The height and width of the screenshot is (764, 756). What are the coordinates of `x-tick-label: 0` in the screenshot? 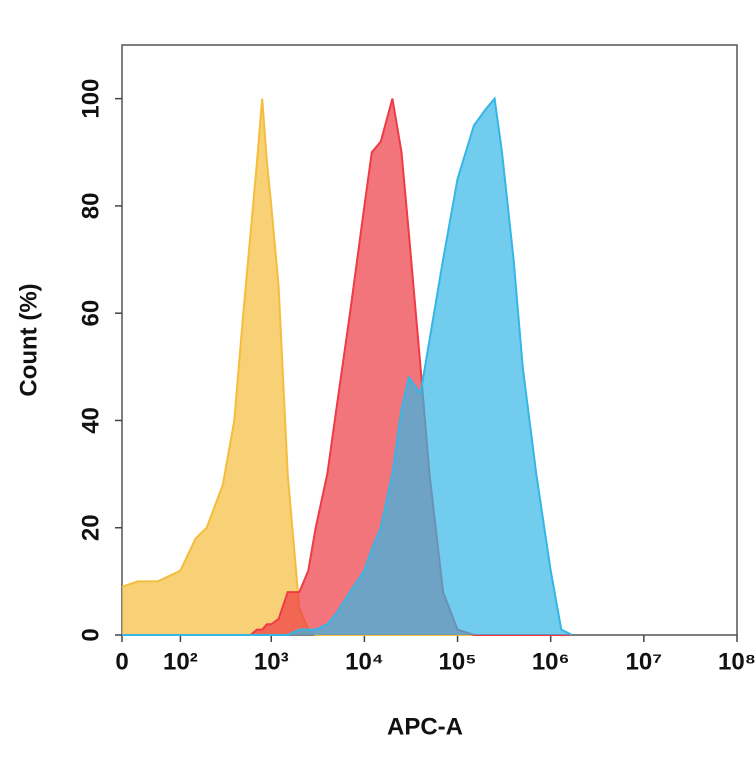 It's located at (121, 661).